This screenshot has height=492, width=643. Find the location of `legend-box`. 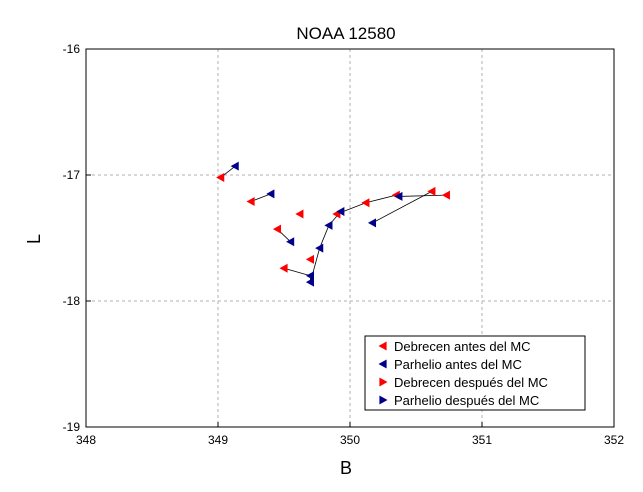

legend-box is located at coordinates (475, 373).